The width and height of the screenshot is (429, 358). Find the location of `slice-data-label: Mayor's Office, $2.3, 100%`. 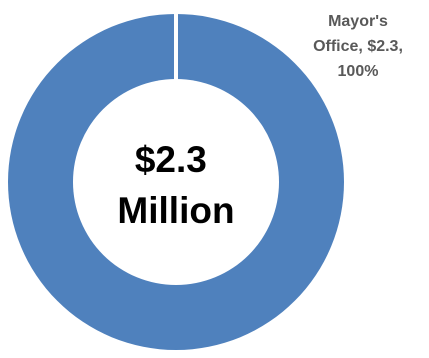

slice-data-label: Mayor's Office, $2.3, 100% is located at coordinates (358, 46).